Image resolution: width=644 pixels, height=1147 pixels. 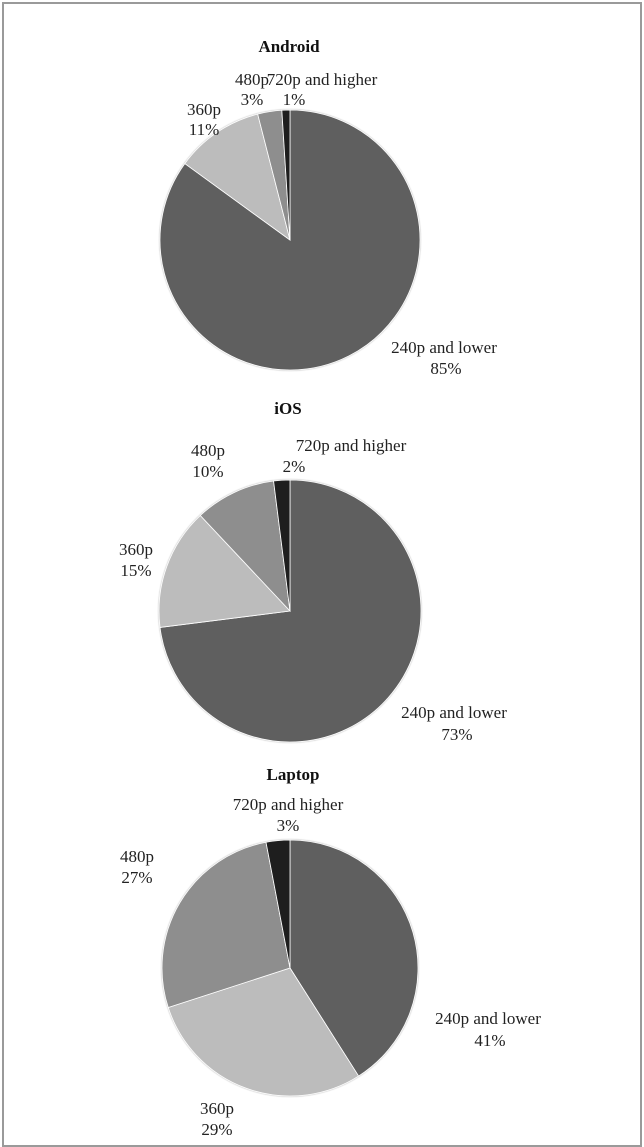 What do you see at coordinates (207, 471) in the screenshot?
I see `slice-label-value: 10%` at bounding box center [207, 471].